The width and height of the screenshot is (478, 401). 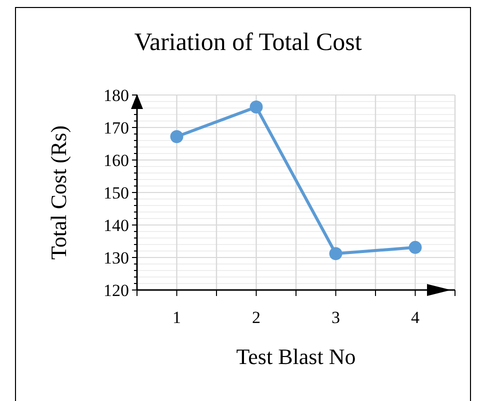 What do you see at coordinates (296, 356) in the screenshot?
I see `x-axis-title: Test Blast No` at bounding box center [296, 356].